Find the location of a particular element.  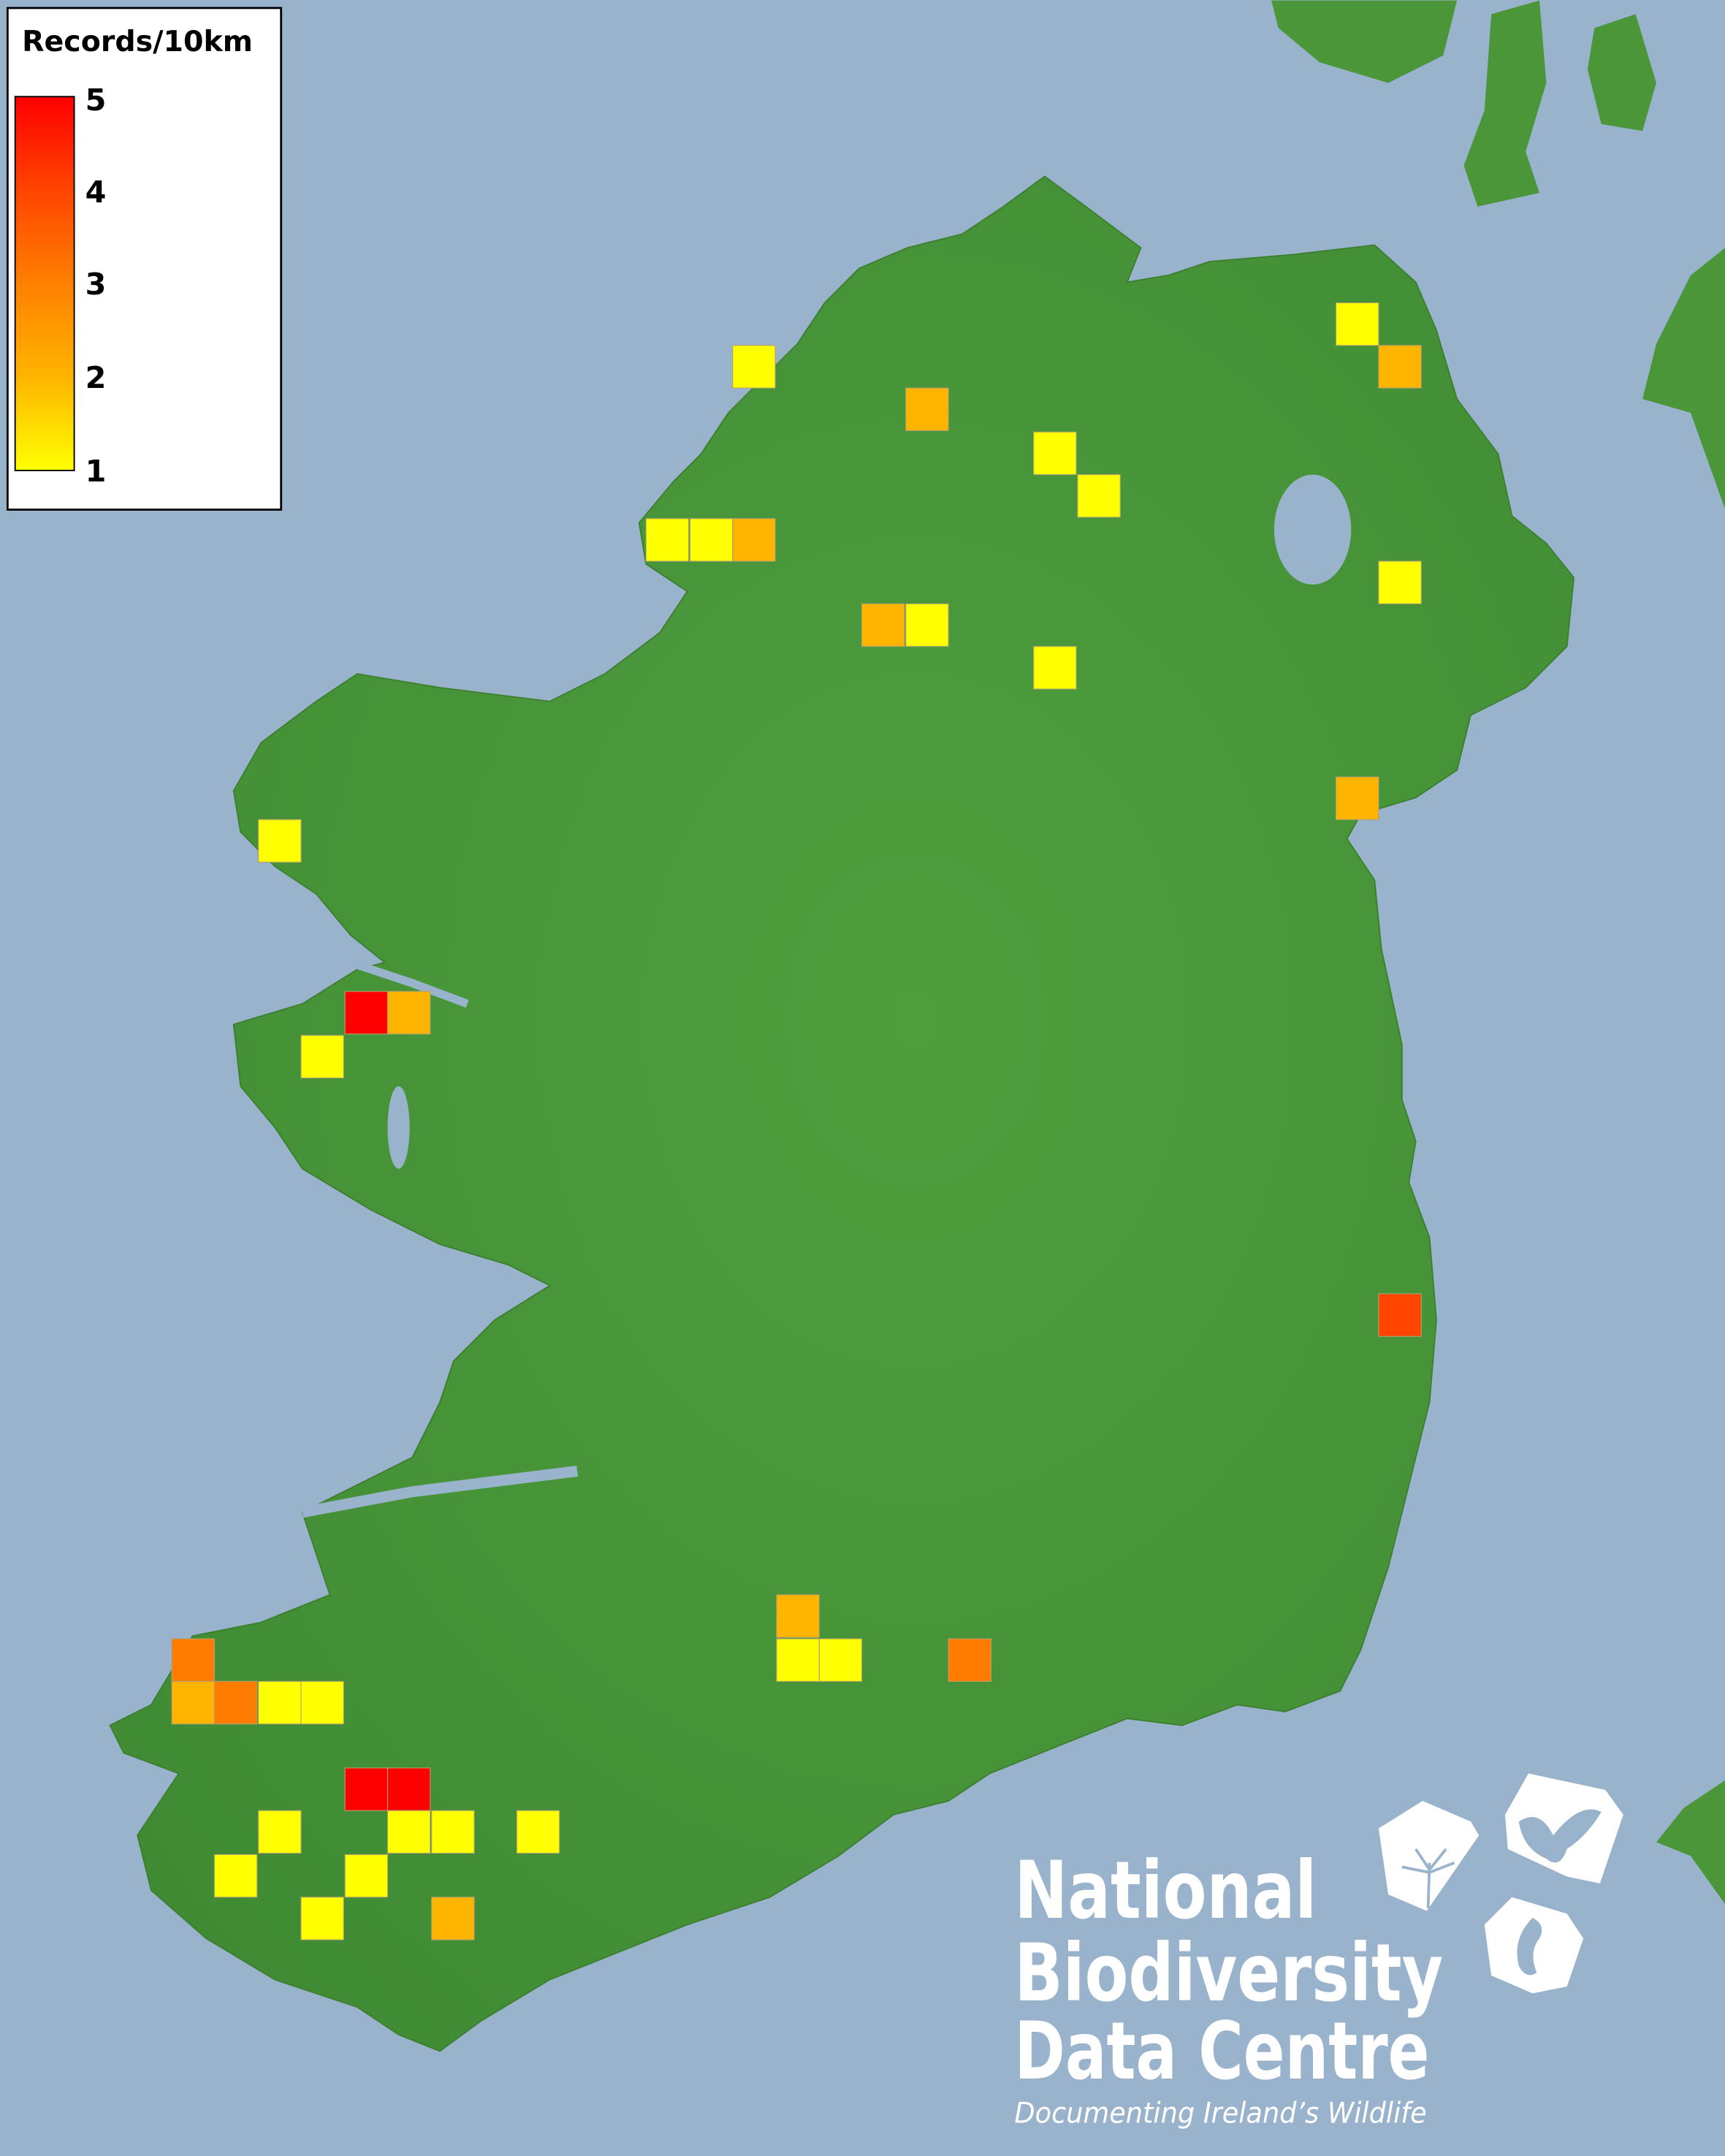

seahorse-icon is located at coordinates (1534, 1945).